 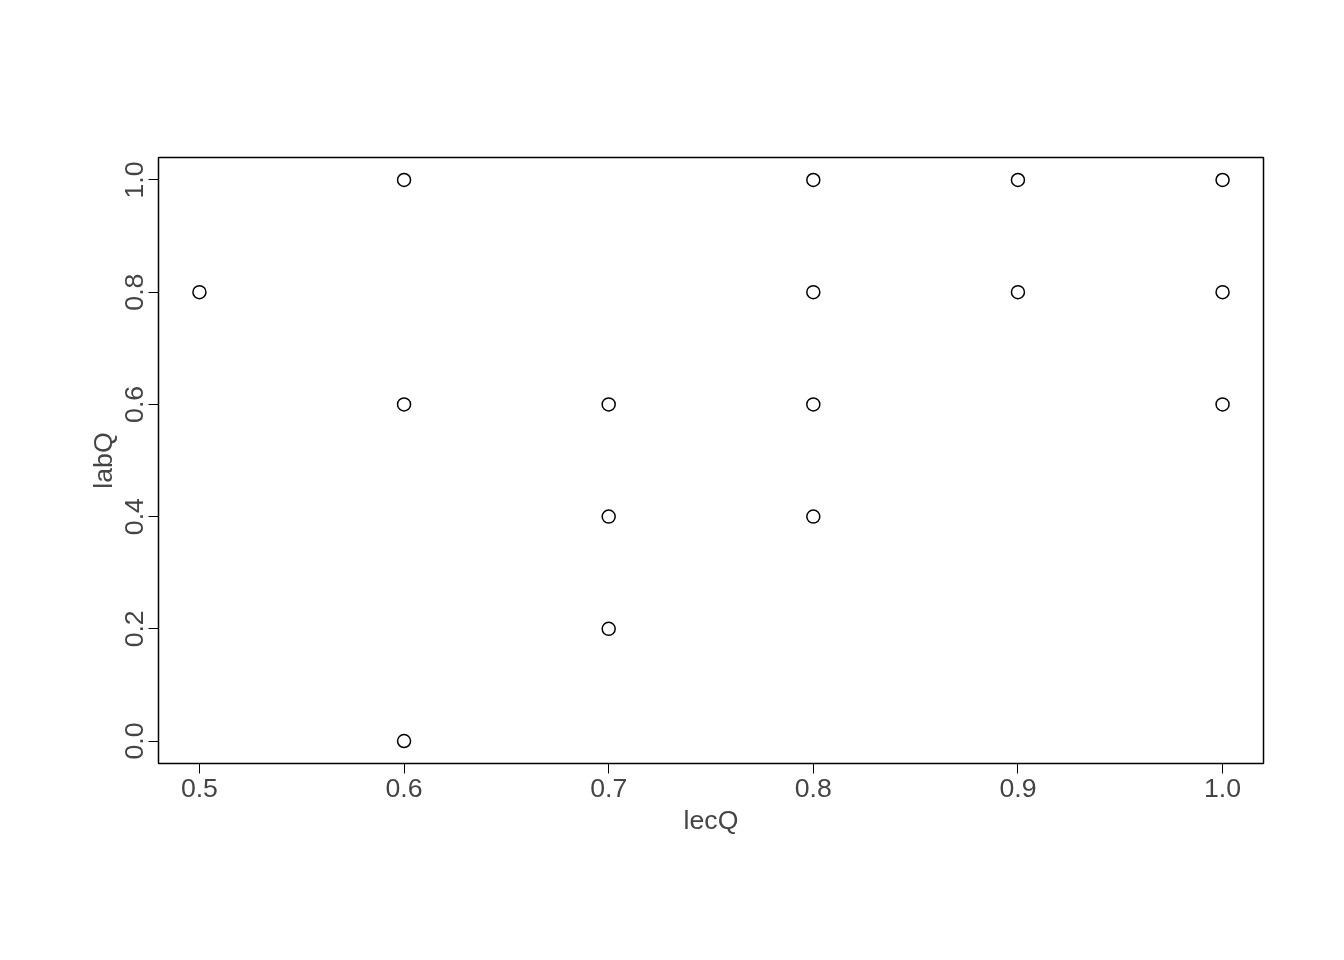 What do you see at coordinates (1223, 787) in the screenshot?
I see `x-tick-label: 1.0` at bounding box center [1223, 787].